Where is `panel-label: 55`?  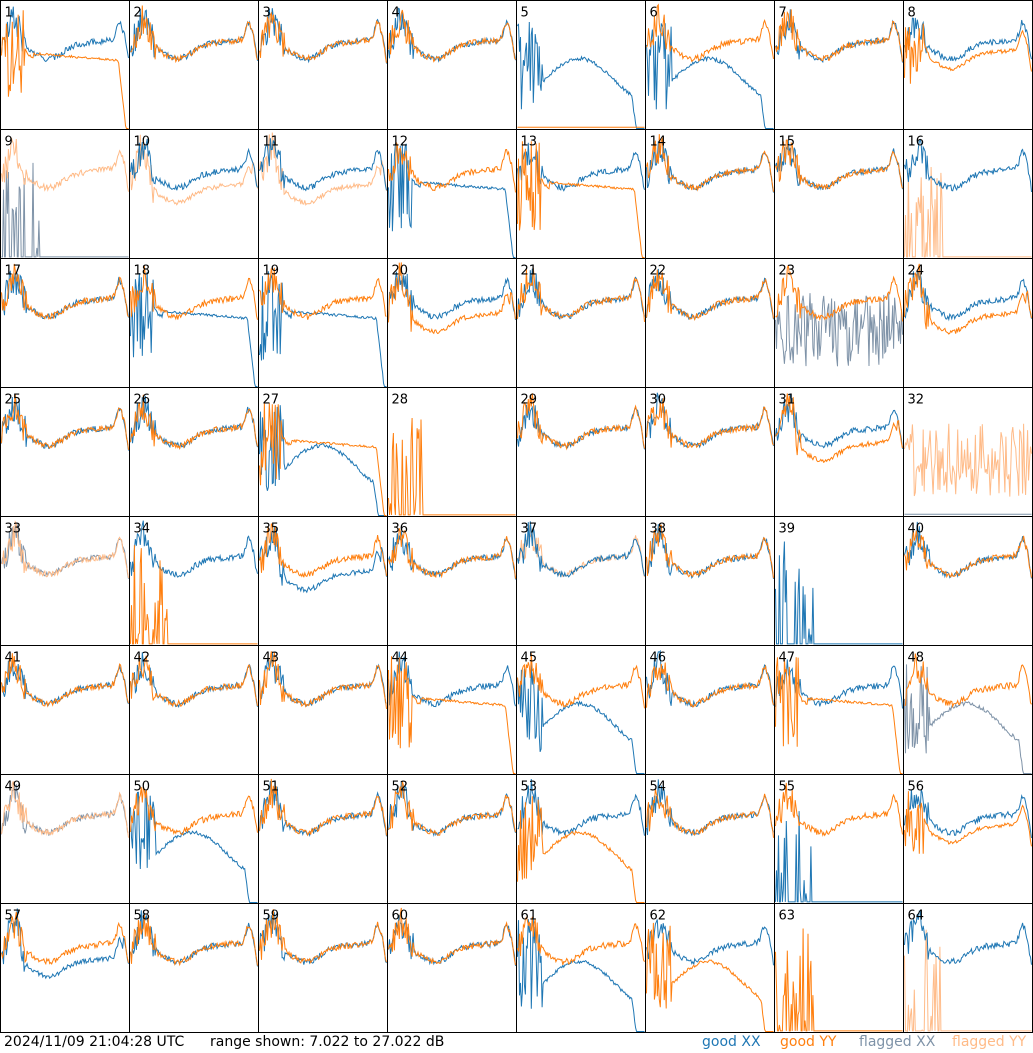 panel-label: 55 is located at coordinates (787, 787).